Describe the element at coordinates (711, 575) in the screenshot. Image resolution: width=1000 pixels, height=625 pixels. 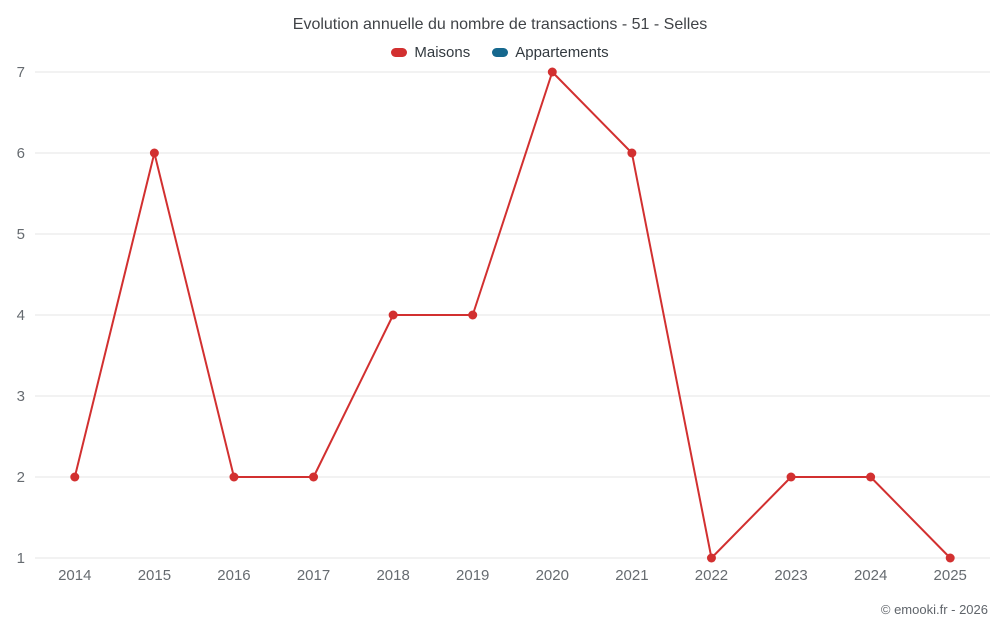
I see `x-tick-label: 2022` at that location.